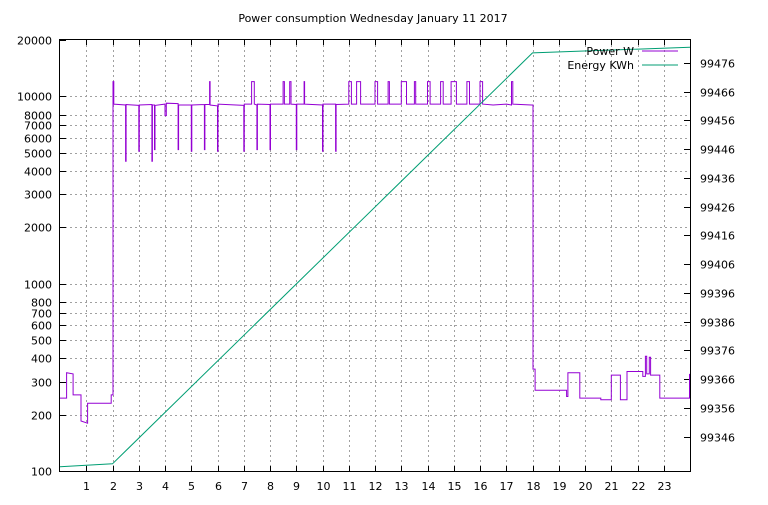  Describe the element at coordinates (717, 236) in the screenshot. I see `y2-tick-label: 99416` at that location.